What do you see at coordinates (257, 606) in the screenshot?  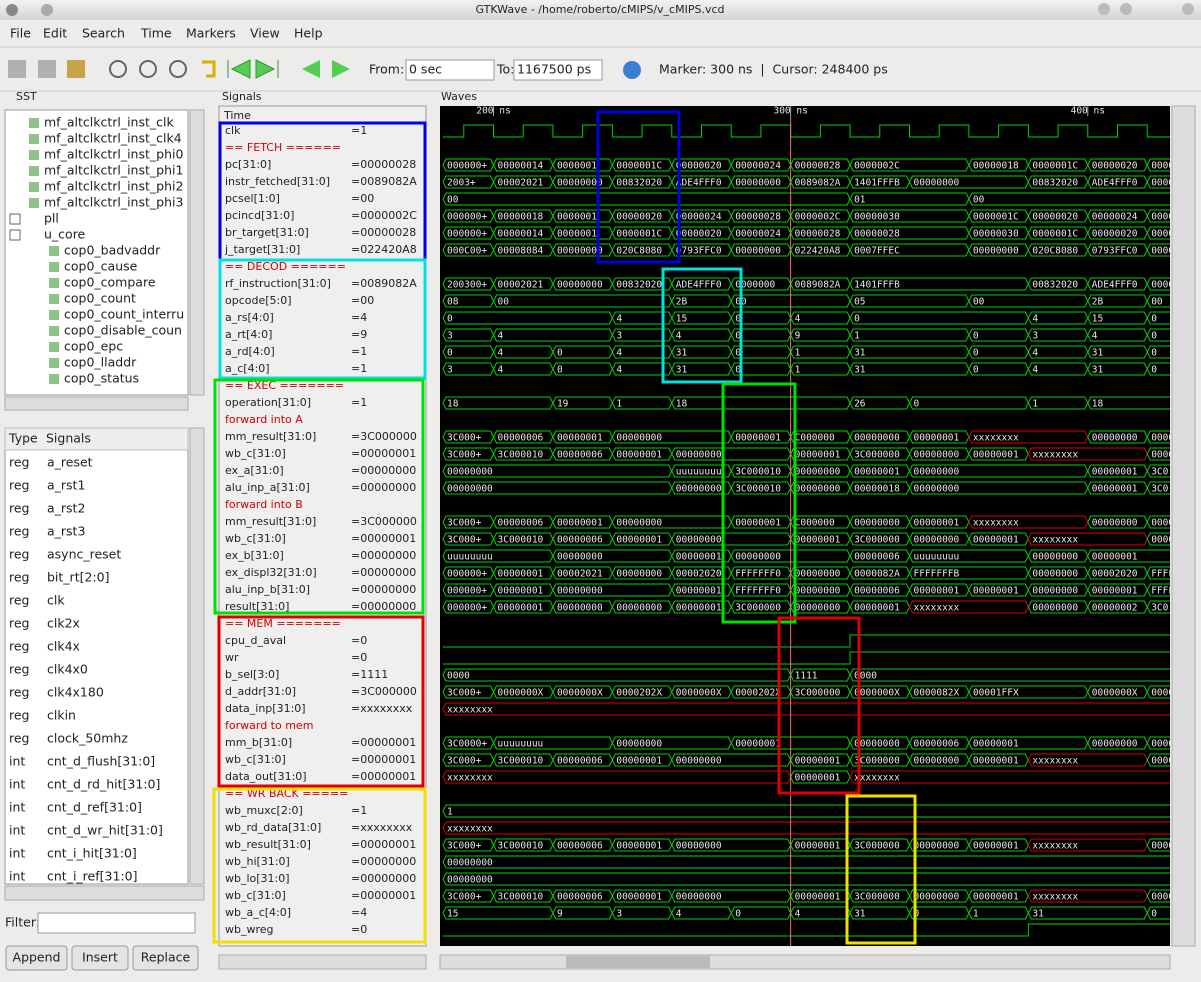 I see `signal-name: result[31:0]` at bounding box center [257, 606].